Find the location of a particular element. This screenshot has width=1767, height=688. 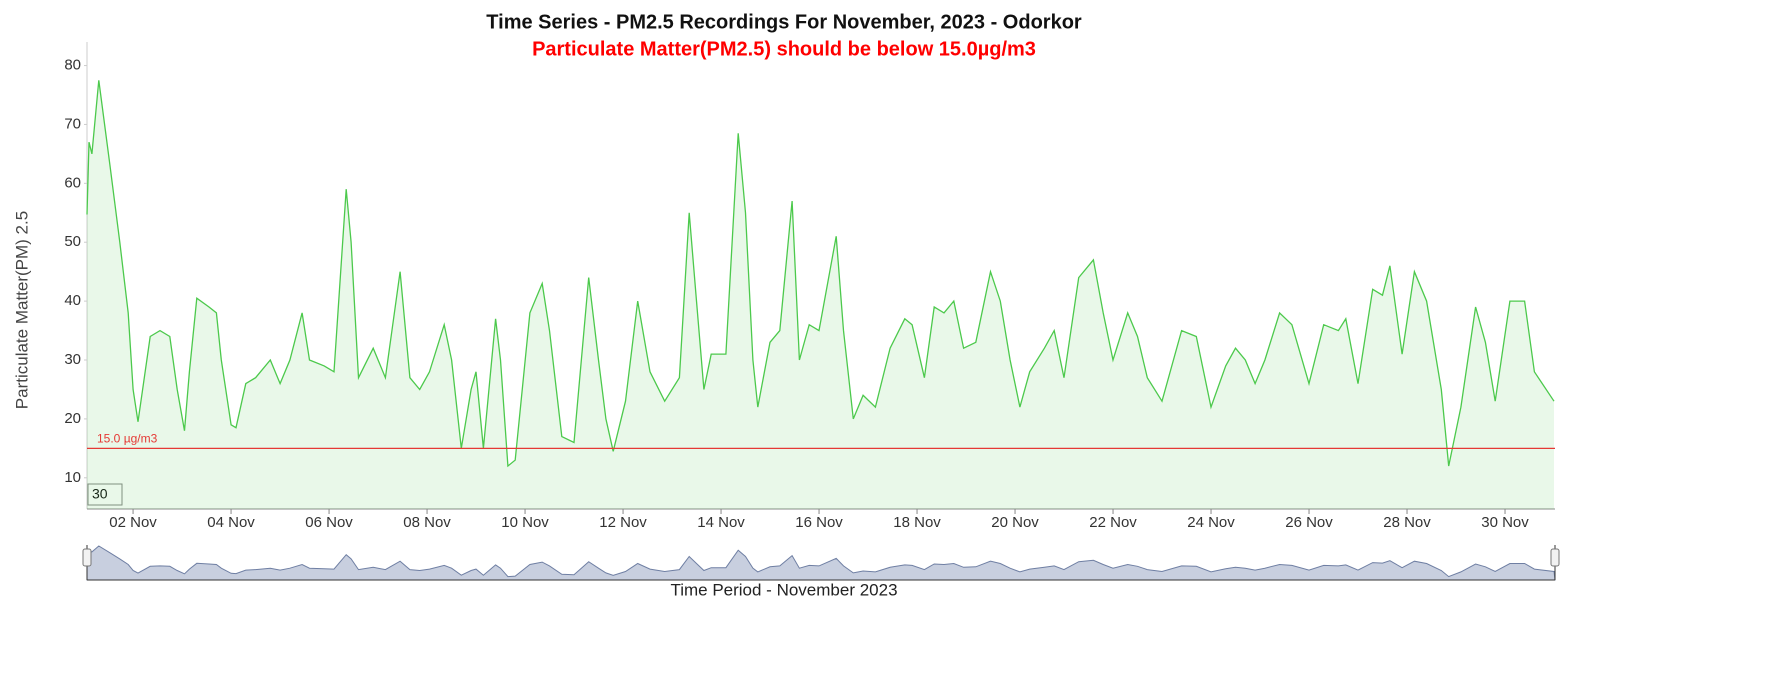

range-input is located at coordinates (105, 494).